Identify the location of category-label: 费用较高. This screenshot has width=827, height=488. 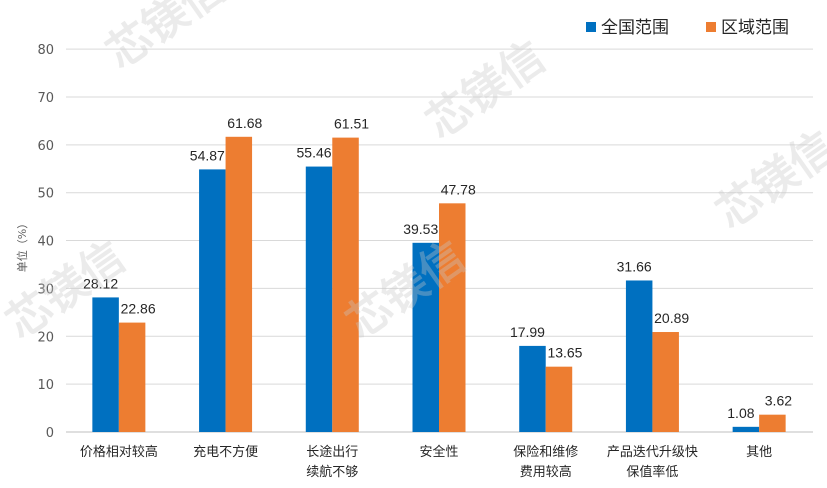
(546, 472).